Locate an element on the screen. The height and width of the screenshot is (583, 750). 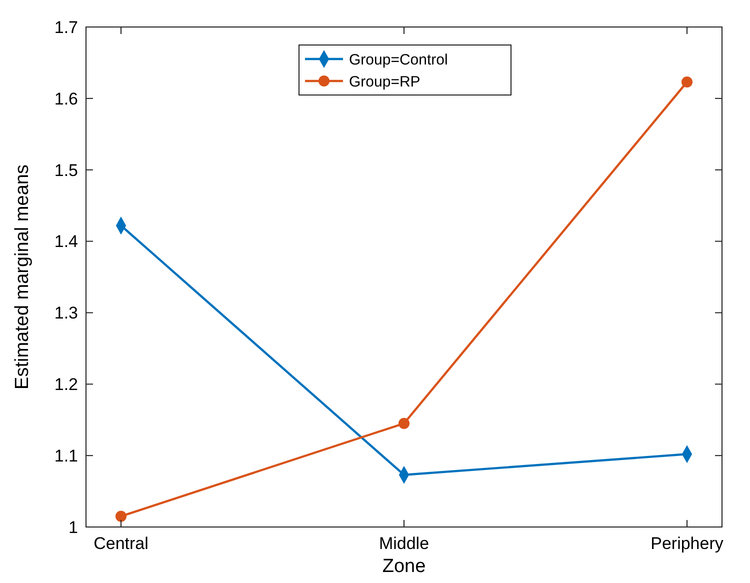
x-tick-label: Middle is located at coordinates (404, 543).